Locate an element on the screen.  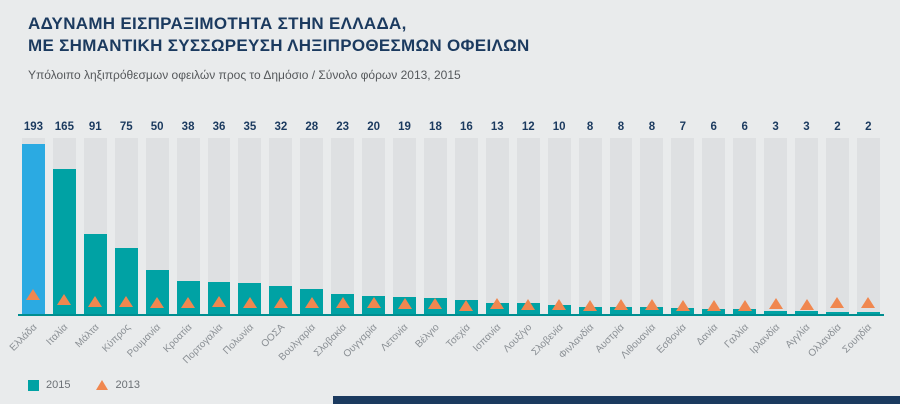
category-label: Ιταλία is located at coordinates (57, 335).